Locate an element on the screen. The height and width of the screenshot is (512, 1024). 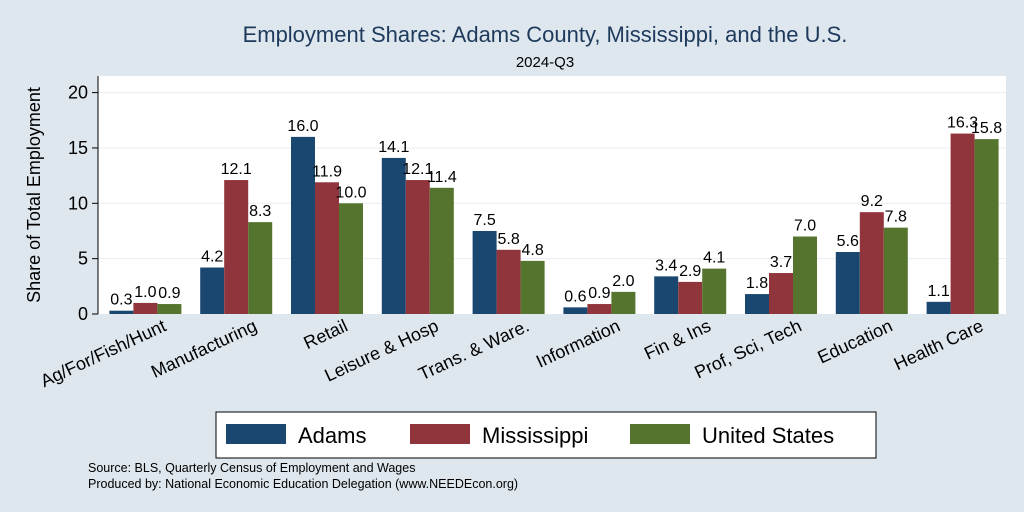
data-label: 4.1 is located at coordinates (714, 258).